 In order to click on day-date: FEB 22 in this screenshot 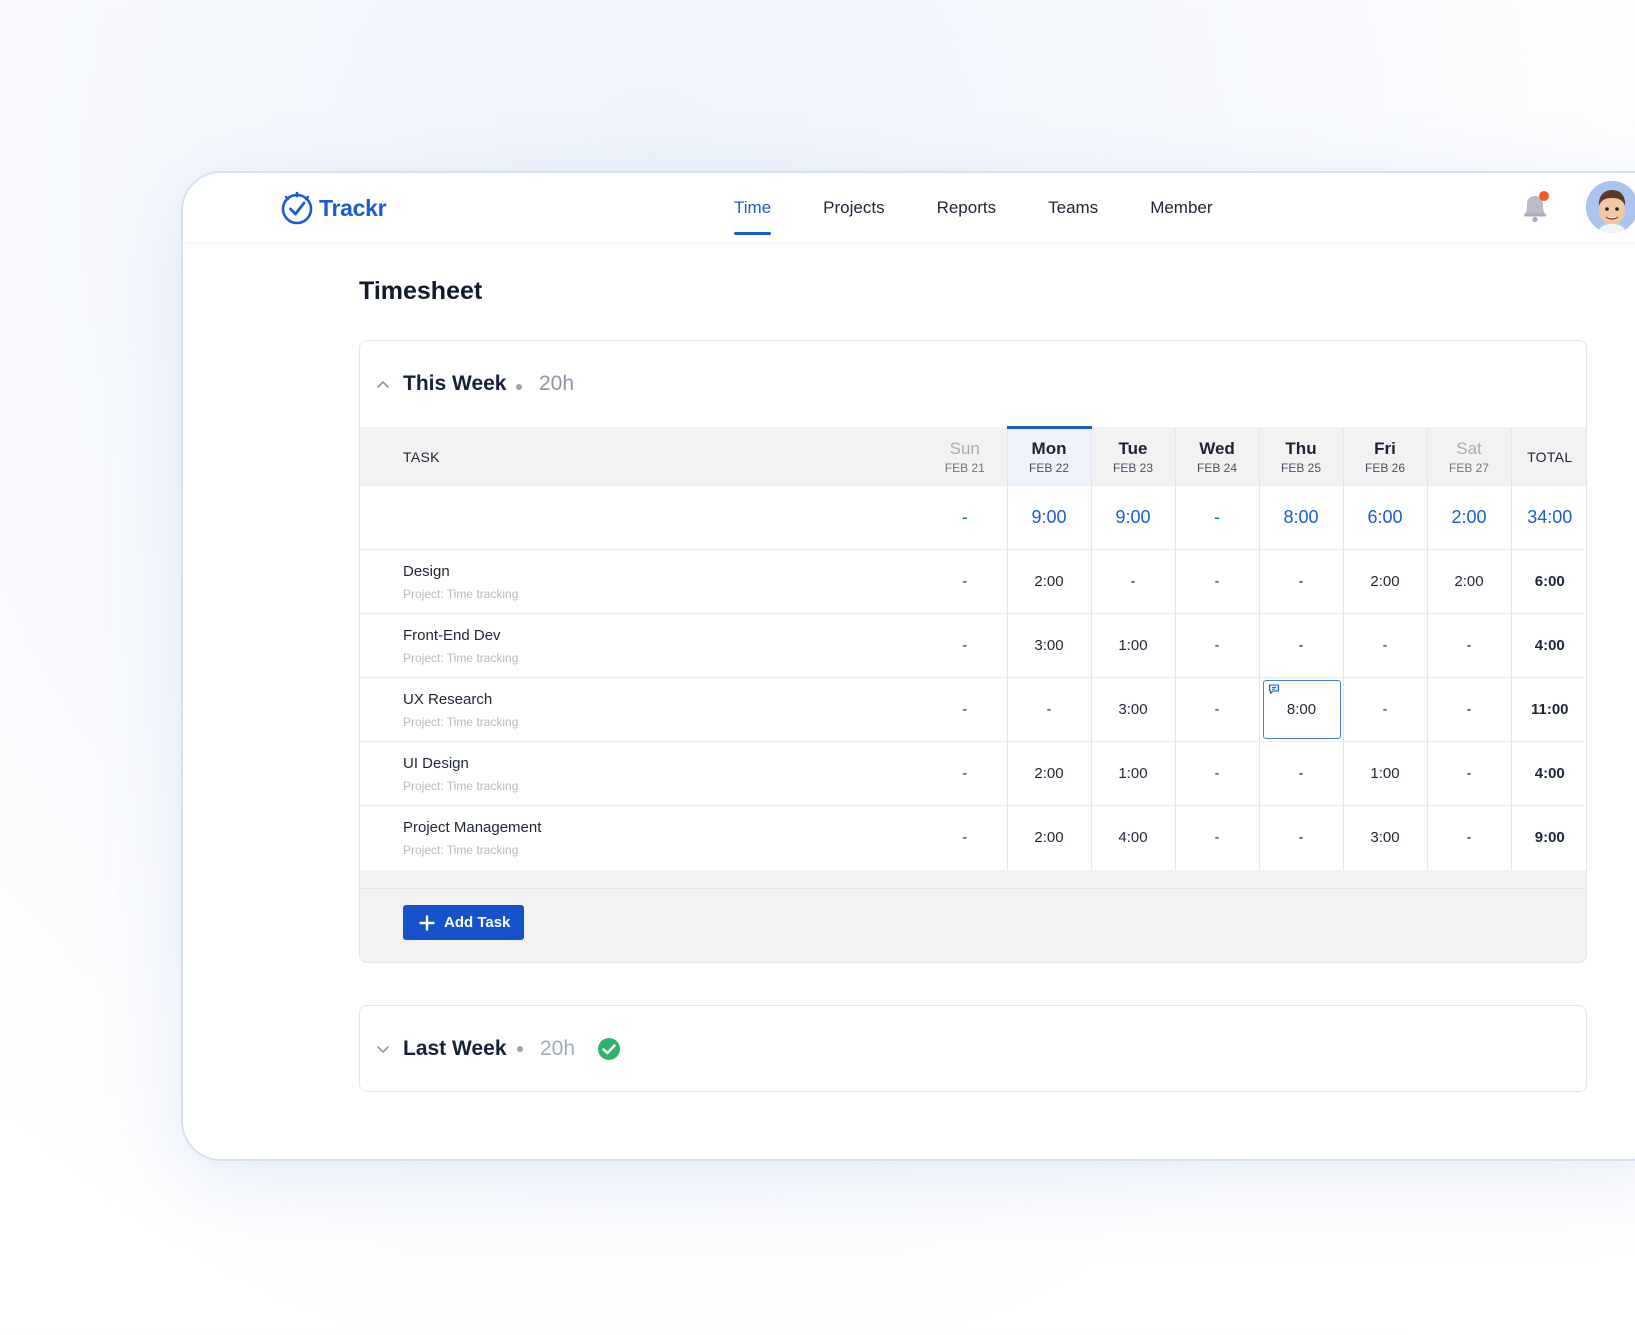, I will do `click(1049, 468)`.